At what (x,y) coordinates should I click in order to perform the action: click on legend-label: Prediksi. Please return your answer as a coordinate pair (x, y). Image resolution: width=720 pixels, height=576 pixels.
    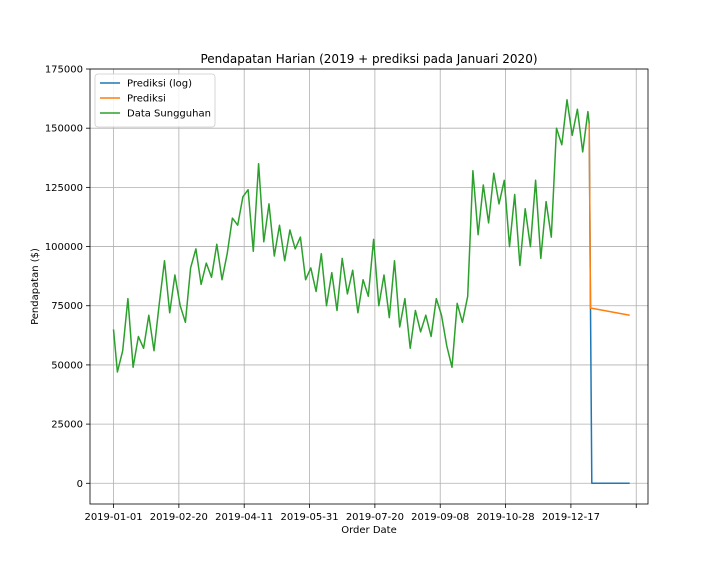
    Looking at the image, I should click on (146, 99).